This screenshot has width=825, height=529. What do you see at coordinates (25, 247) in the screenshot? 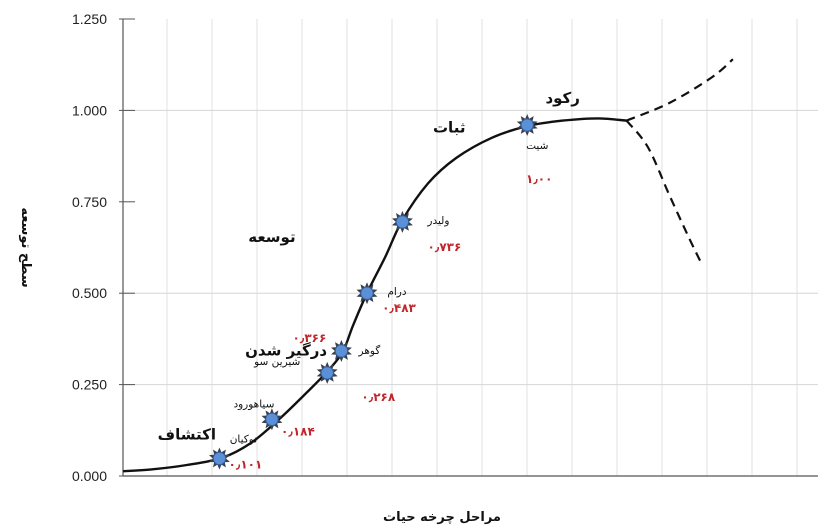
I see `y-axis-label: سطح توسعه` at bounding box center [25, 247].